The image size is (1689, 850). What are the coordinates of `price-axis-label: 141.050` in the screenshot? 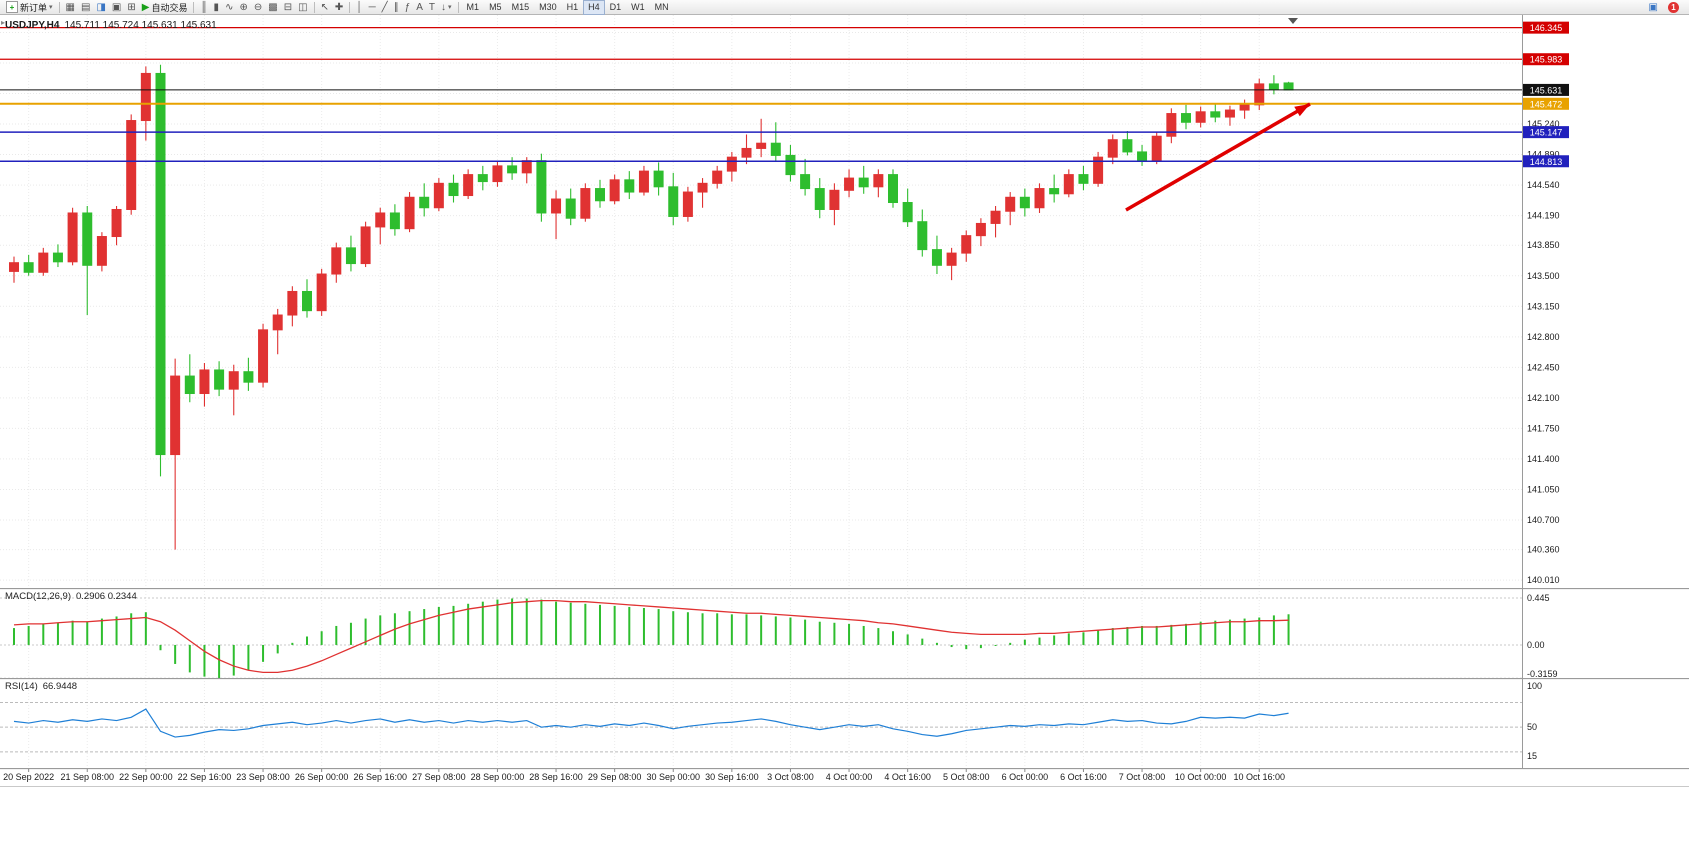 It's located at (1543, 489).